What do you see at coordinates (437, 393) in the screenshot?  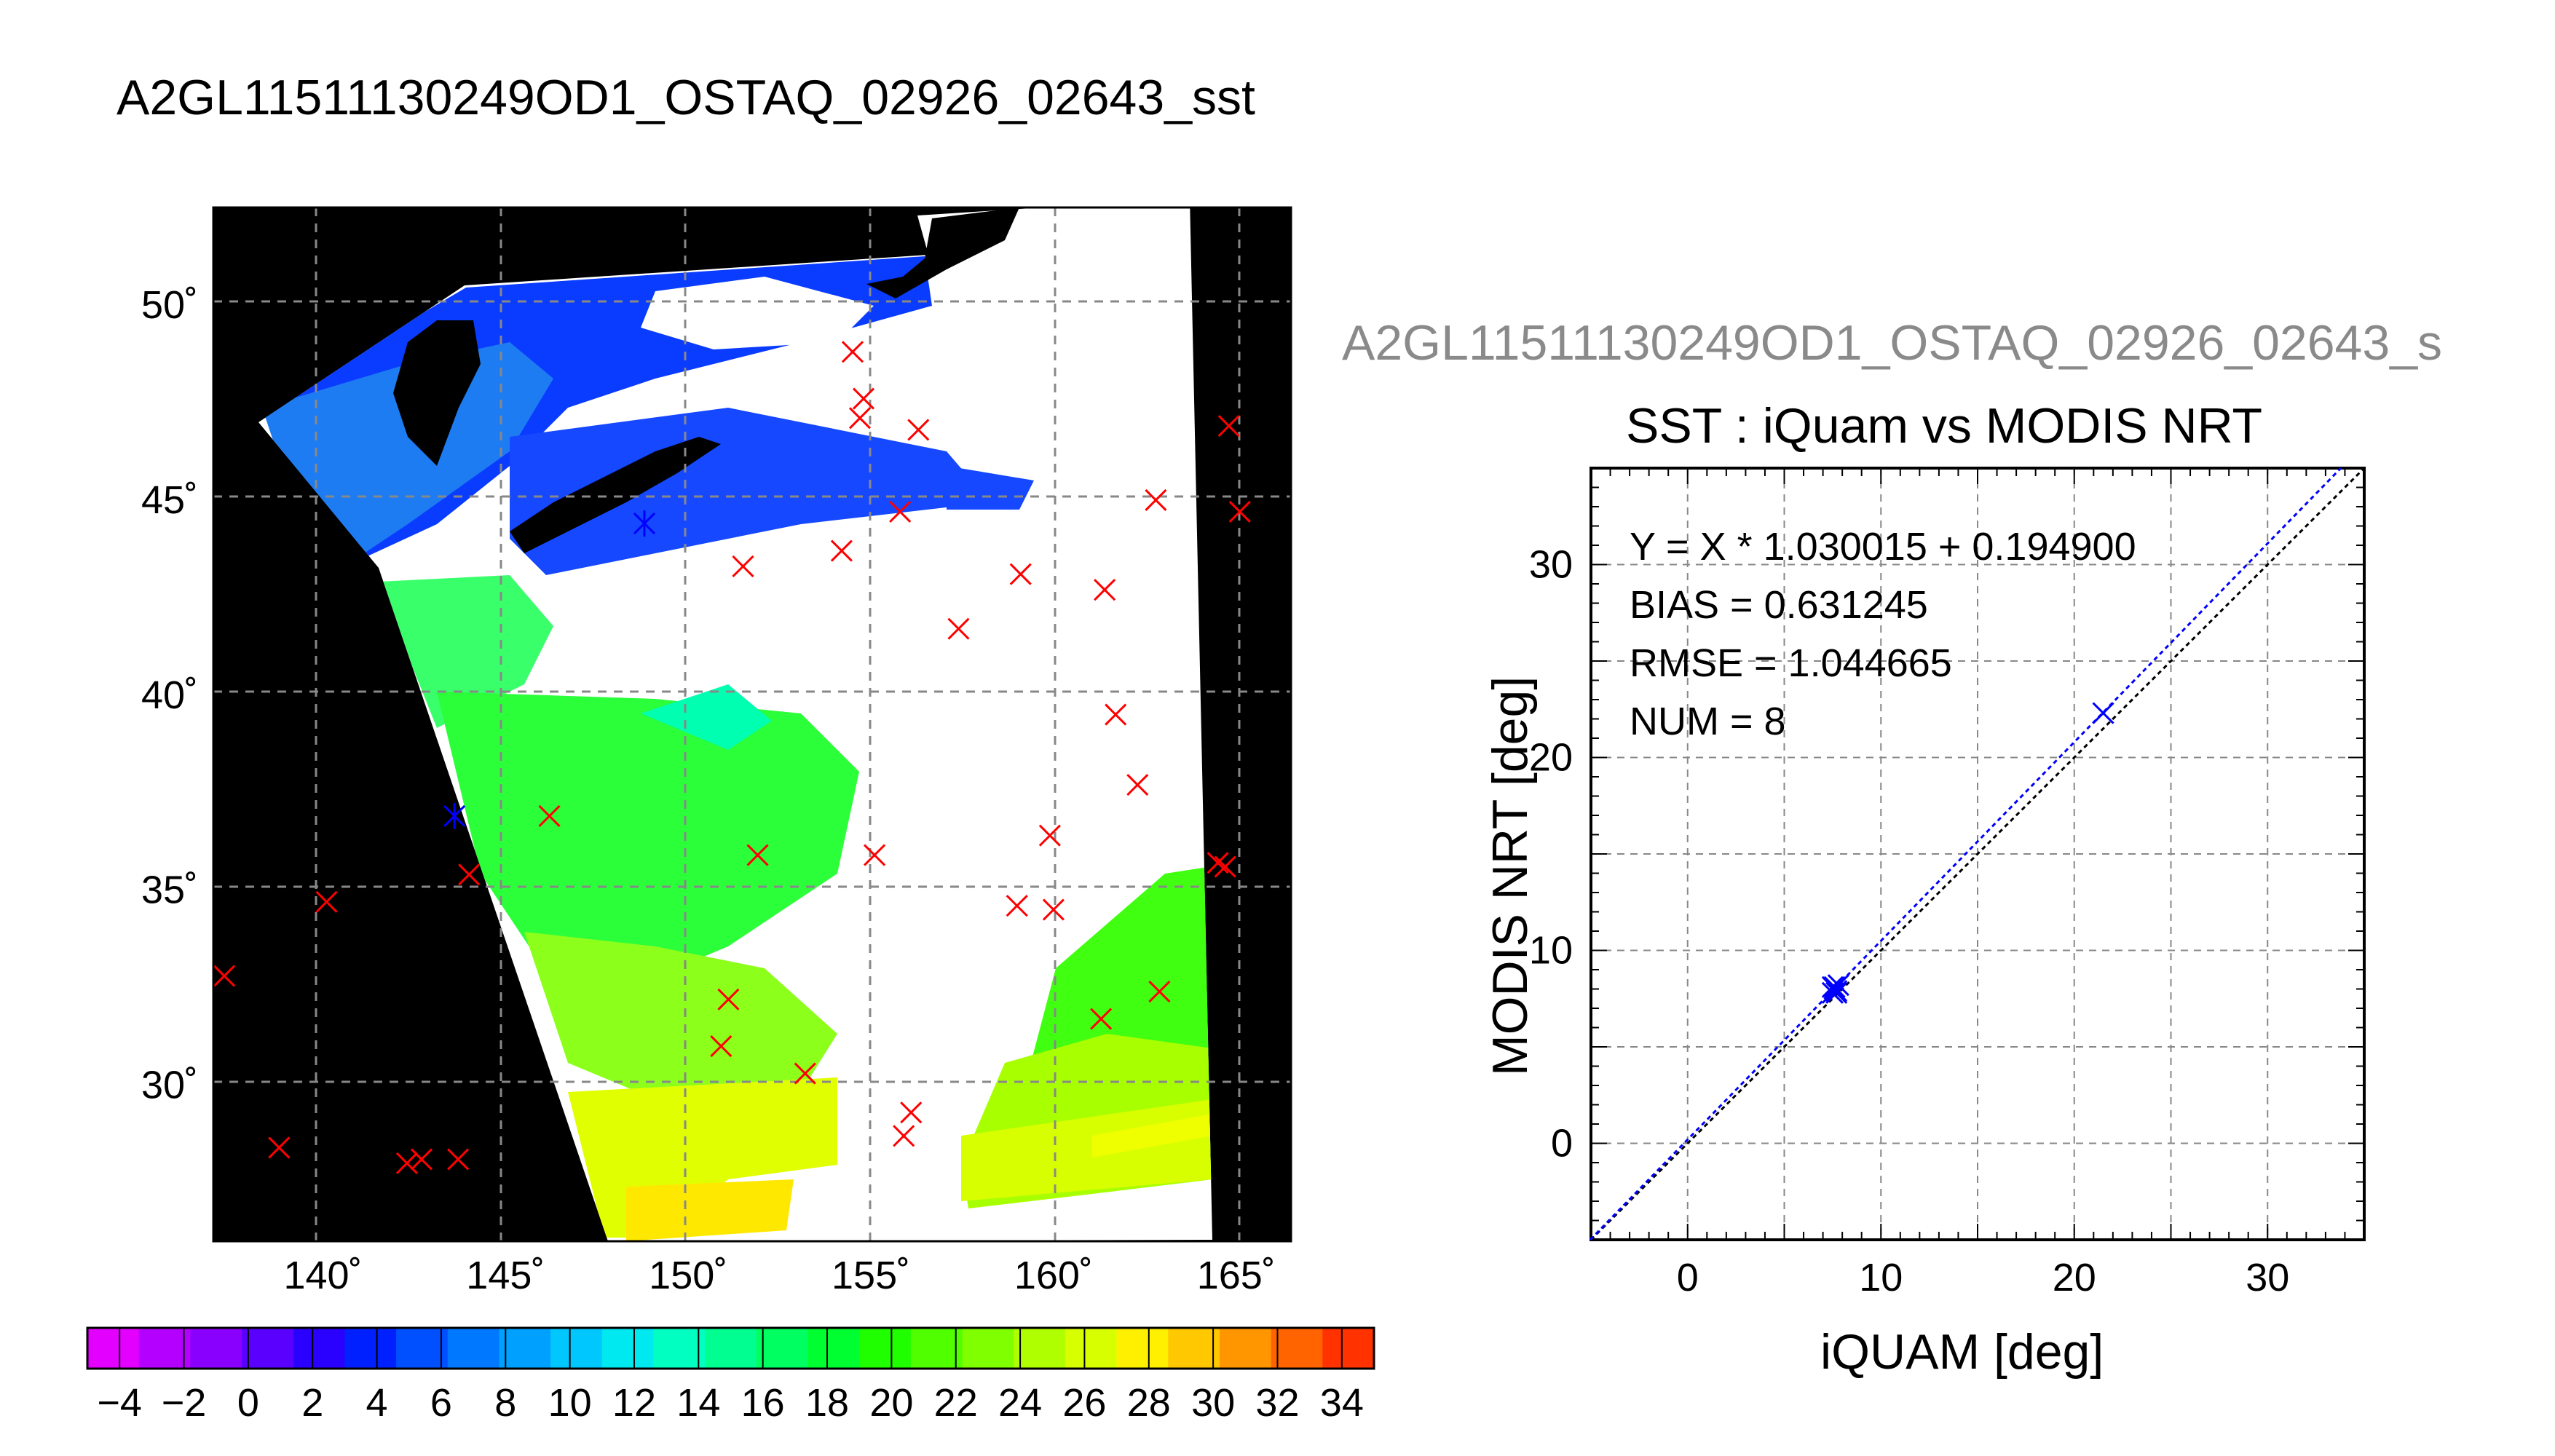 I see `land-hokkaido` at bounding box center [437, 393].